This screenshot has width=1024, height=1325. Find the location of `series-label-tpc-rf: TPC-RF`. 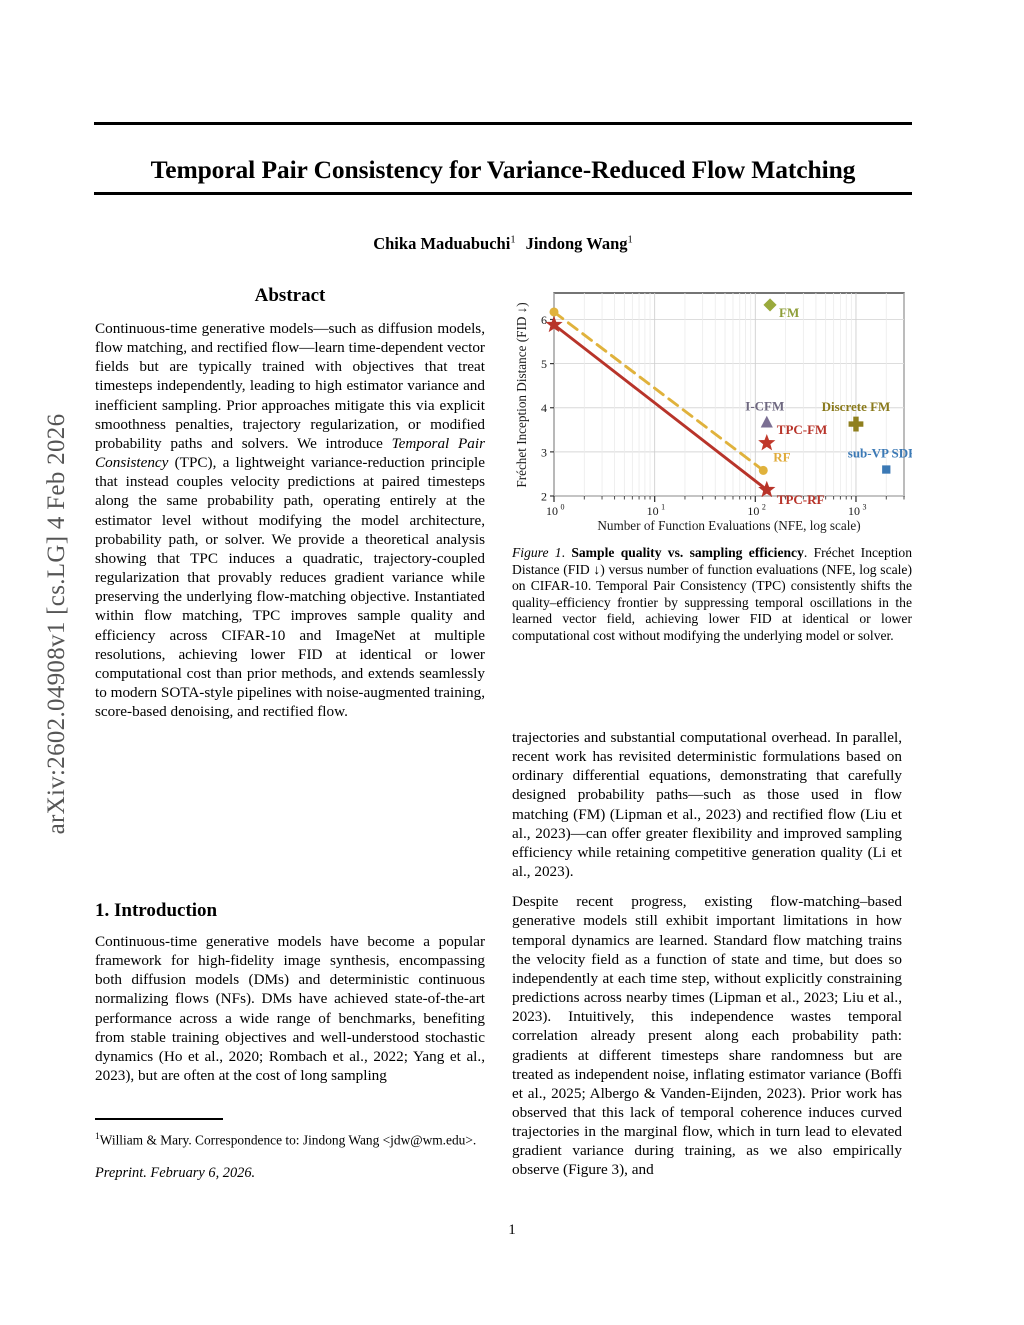

series-label-tpc-rf: TPC-RF is located at coordinates (801, 499).